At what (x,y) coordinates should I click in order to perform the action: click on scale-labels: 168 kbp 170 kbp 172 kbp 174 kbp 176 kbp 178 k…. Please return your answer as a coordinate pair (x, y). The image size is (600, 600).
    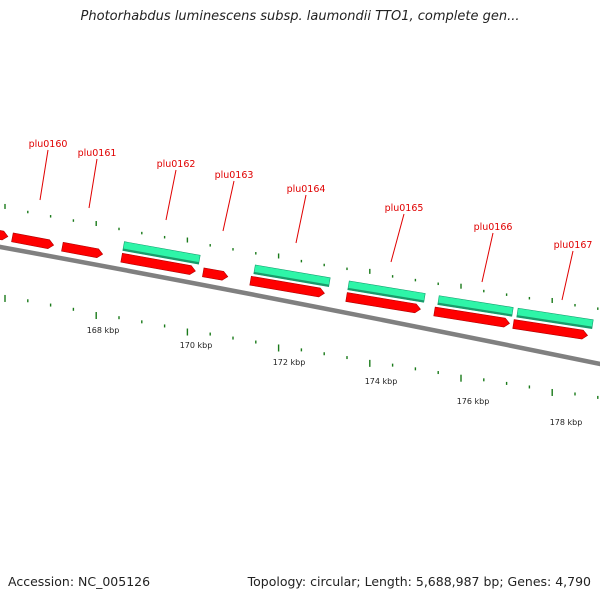
    Looking at the image, I should click on (335, 376).